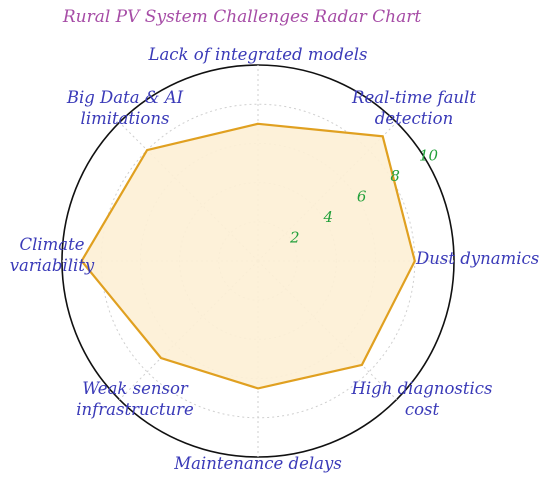  What do you see at coordinates (257, 54) in the screenshot?
I see `category-label: Lack of integrated models` at bounding box center [257, 54].